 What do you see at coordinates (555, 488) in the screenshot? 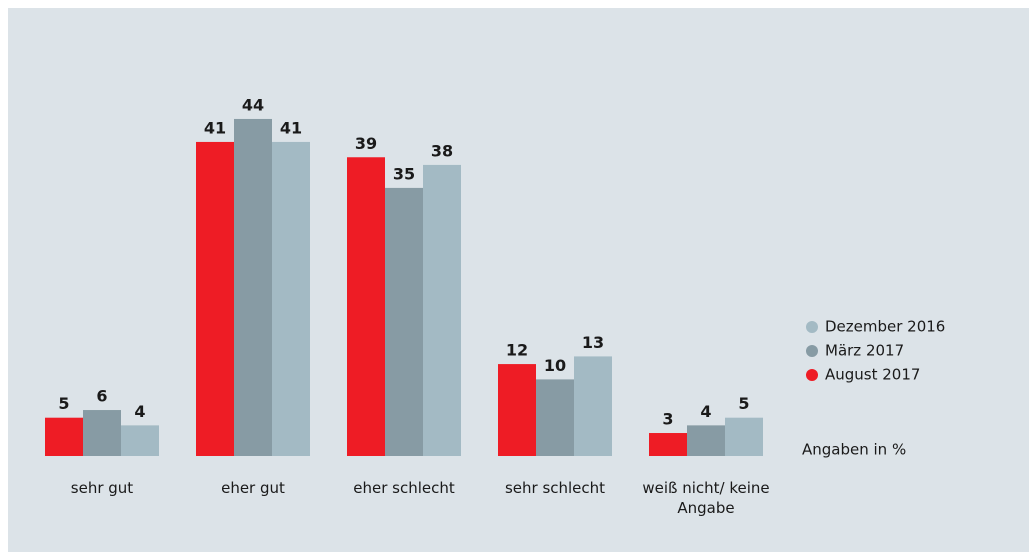
I see `x-tick-label: sehr schlecht` at bounding box center [555, 488].